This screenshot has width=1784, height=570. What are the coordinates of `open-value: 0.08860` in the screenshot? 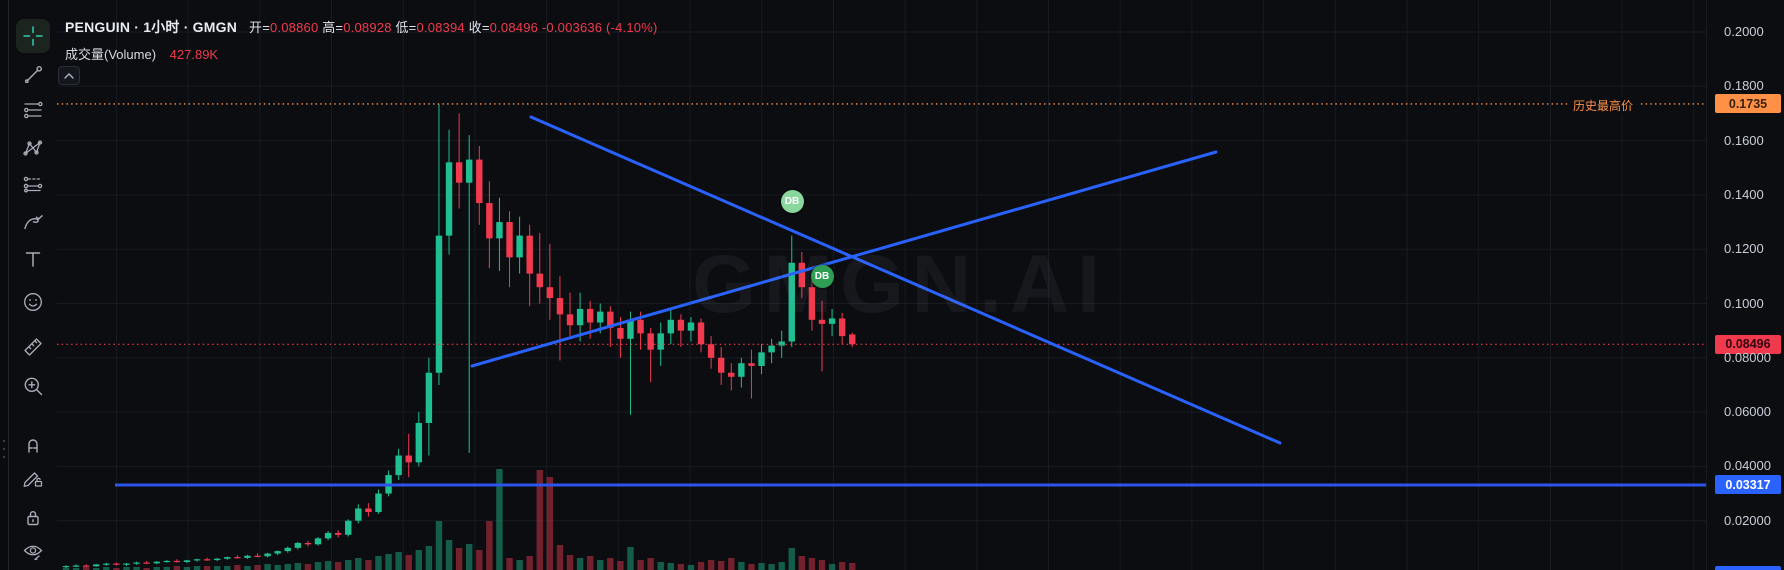 It's located at (294, 27).